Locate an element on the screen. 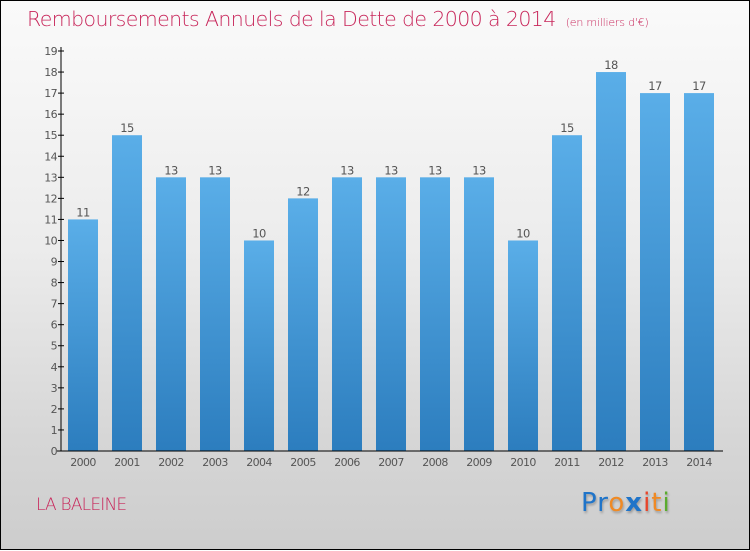 The width and height of the screenshot is (750, 551). y-tick-label: 7 is located at coordinates (54, 304).